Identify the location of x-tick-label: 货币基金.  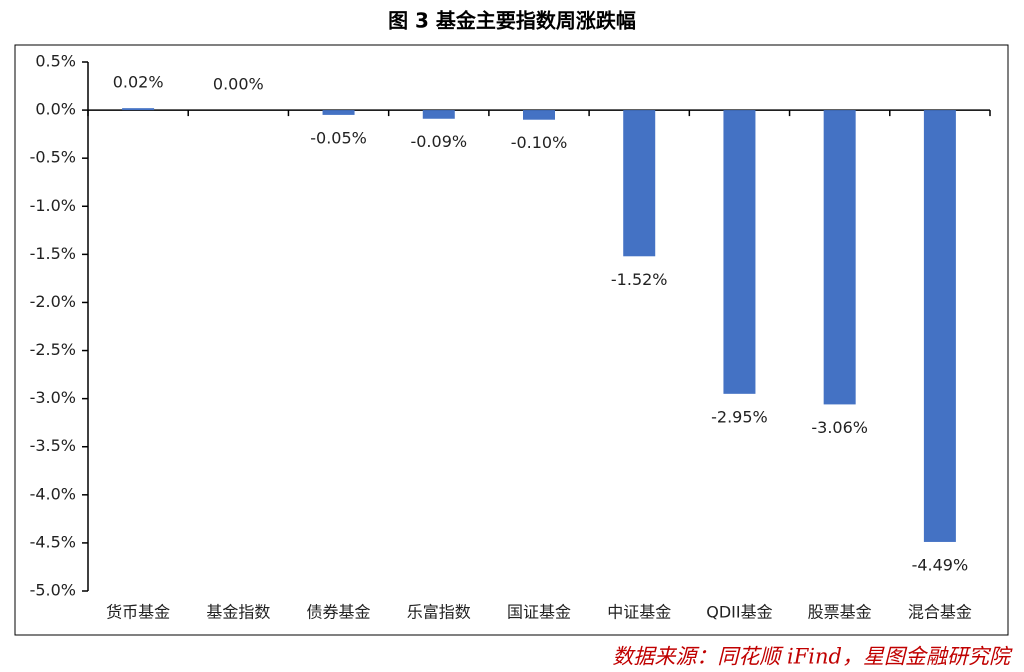
(138, 612).